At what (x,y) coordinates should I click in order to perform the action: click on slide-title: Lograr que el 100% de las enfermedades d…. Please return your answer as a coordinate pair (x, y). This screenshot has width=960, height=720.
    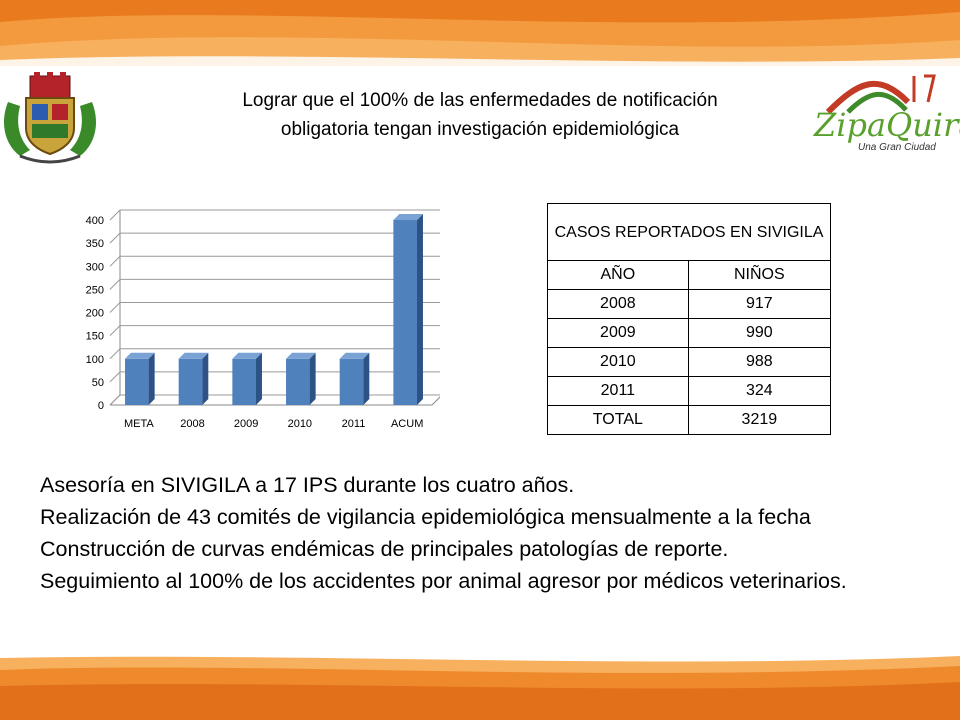
    Looking at the image, I should click on (480, 115).